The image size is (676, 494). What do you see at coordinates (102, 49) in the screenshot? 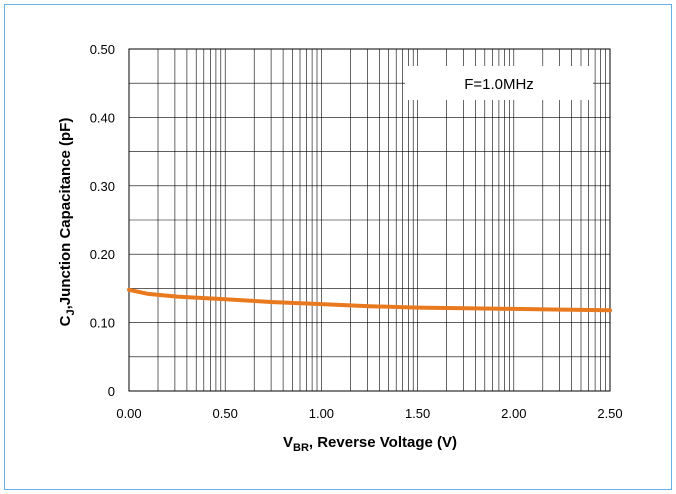
I see `y-tick-label: 0.50` at bounding box center [102, 49].